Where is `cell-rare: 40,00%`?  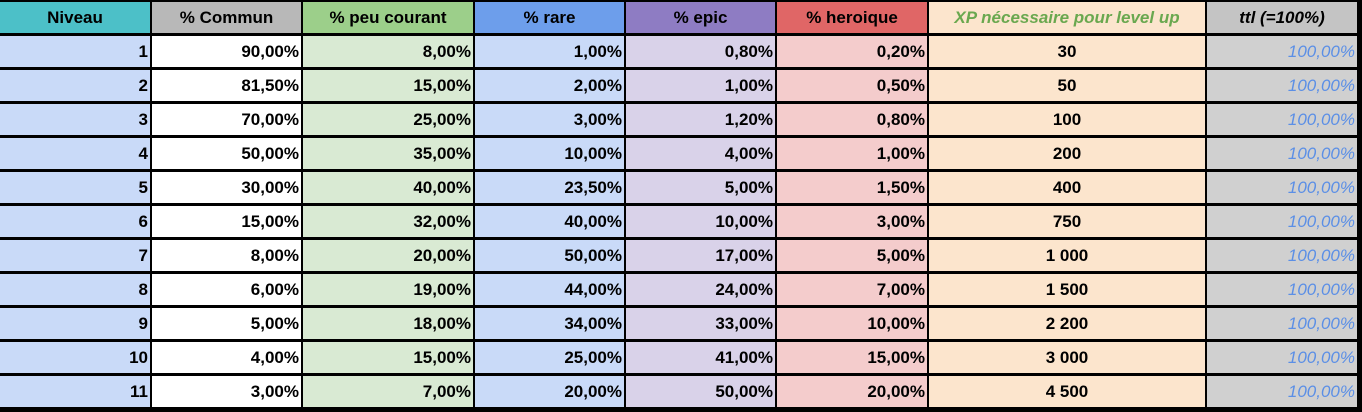
cell-rare: 40,00% is located at coordinates (549, 221).